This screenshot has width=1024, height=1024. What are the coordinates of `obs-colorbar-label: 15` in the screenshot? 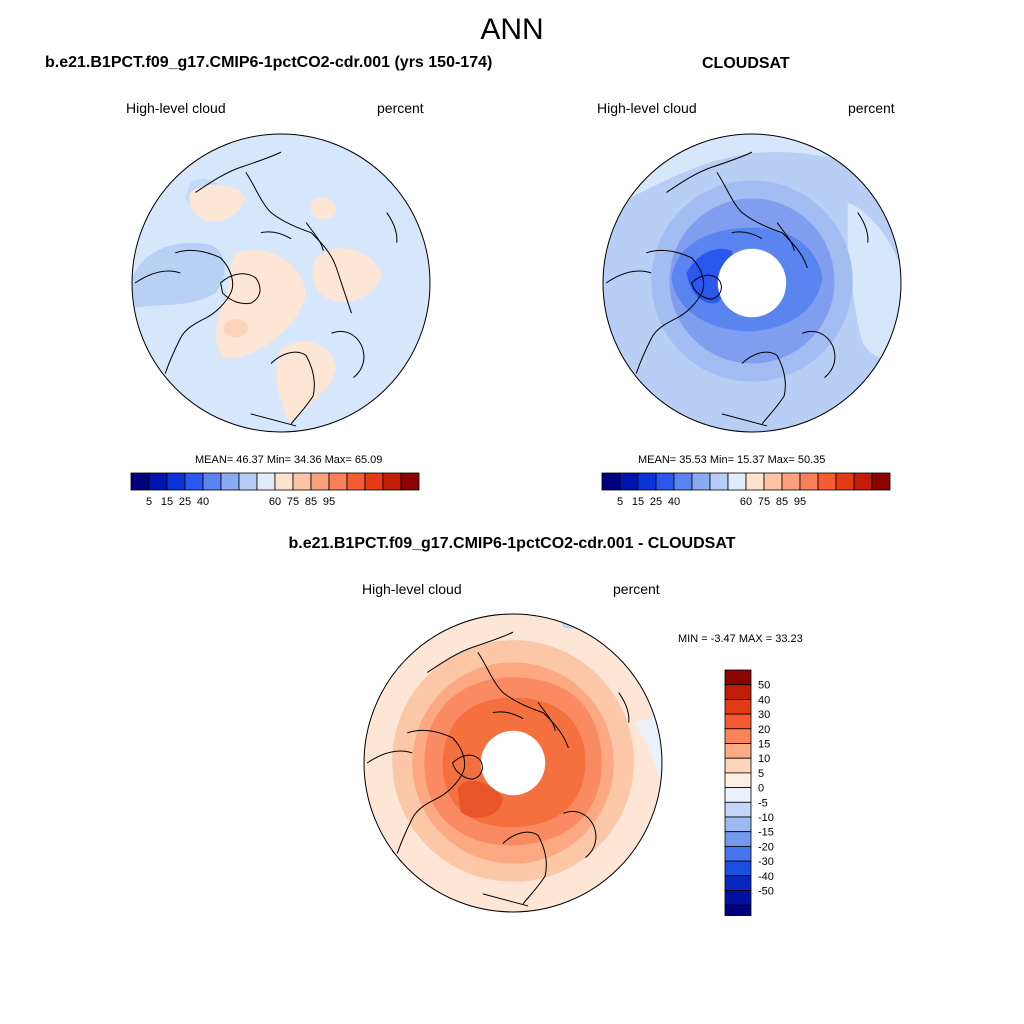 It's located at (638, 502).